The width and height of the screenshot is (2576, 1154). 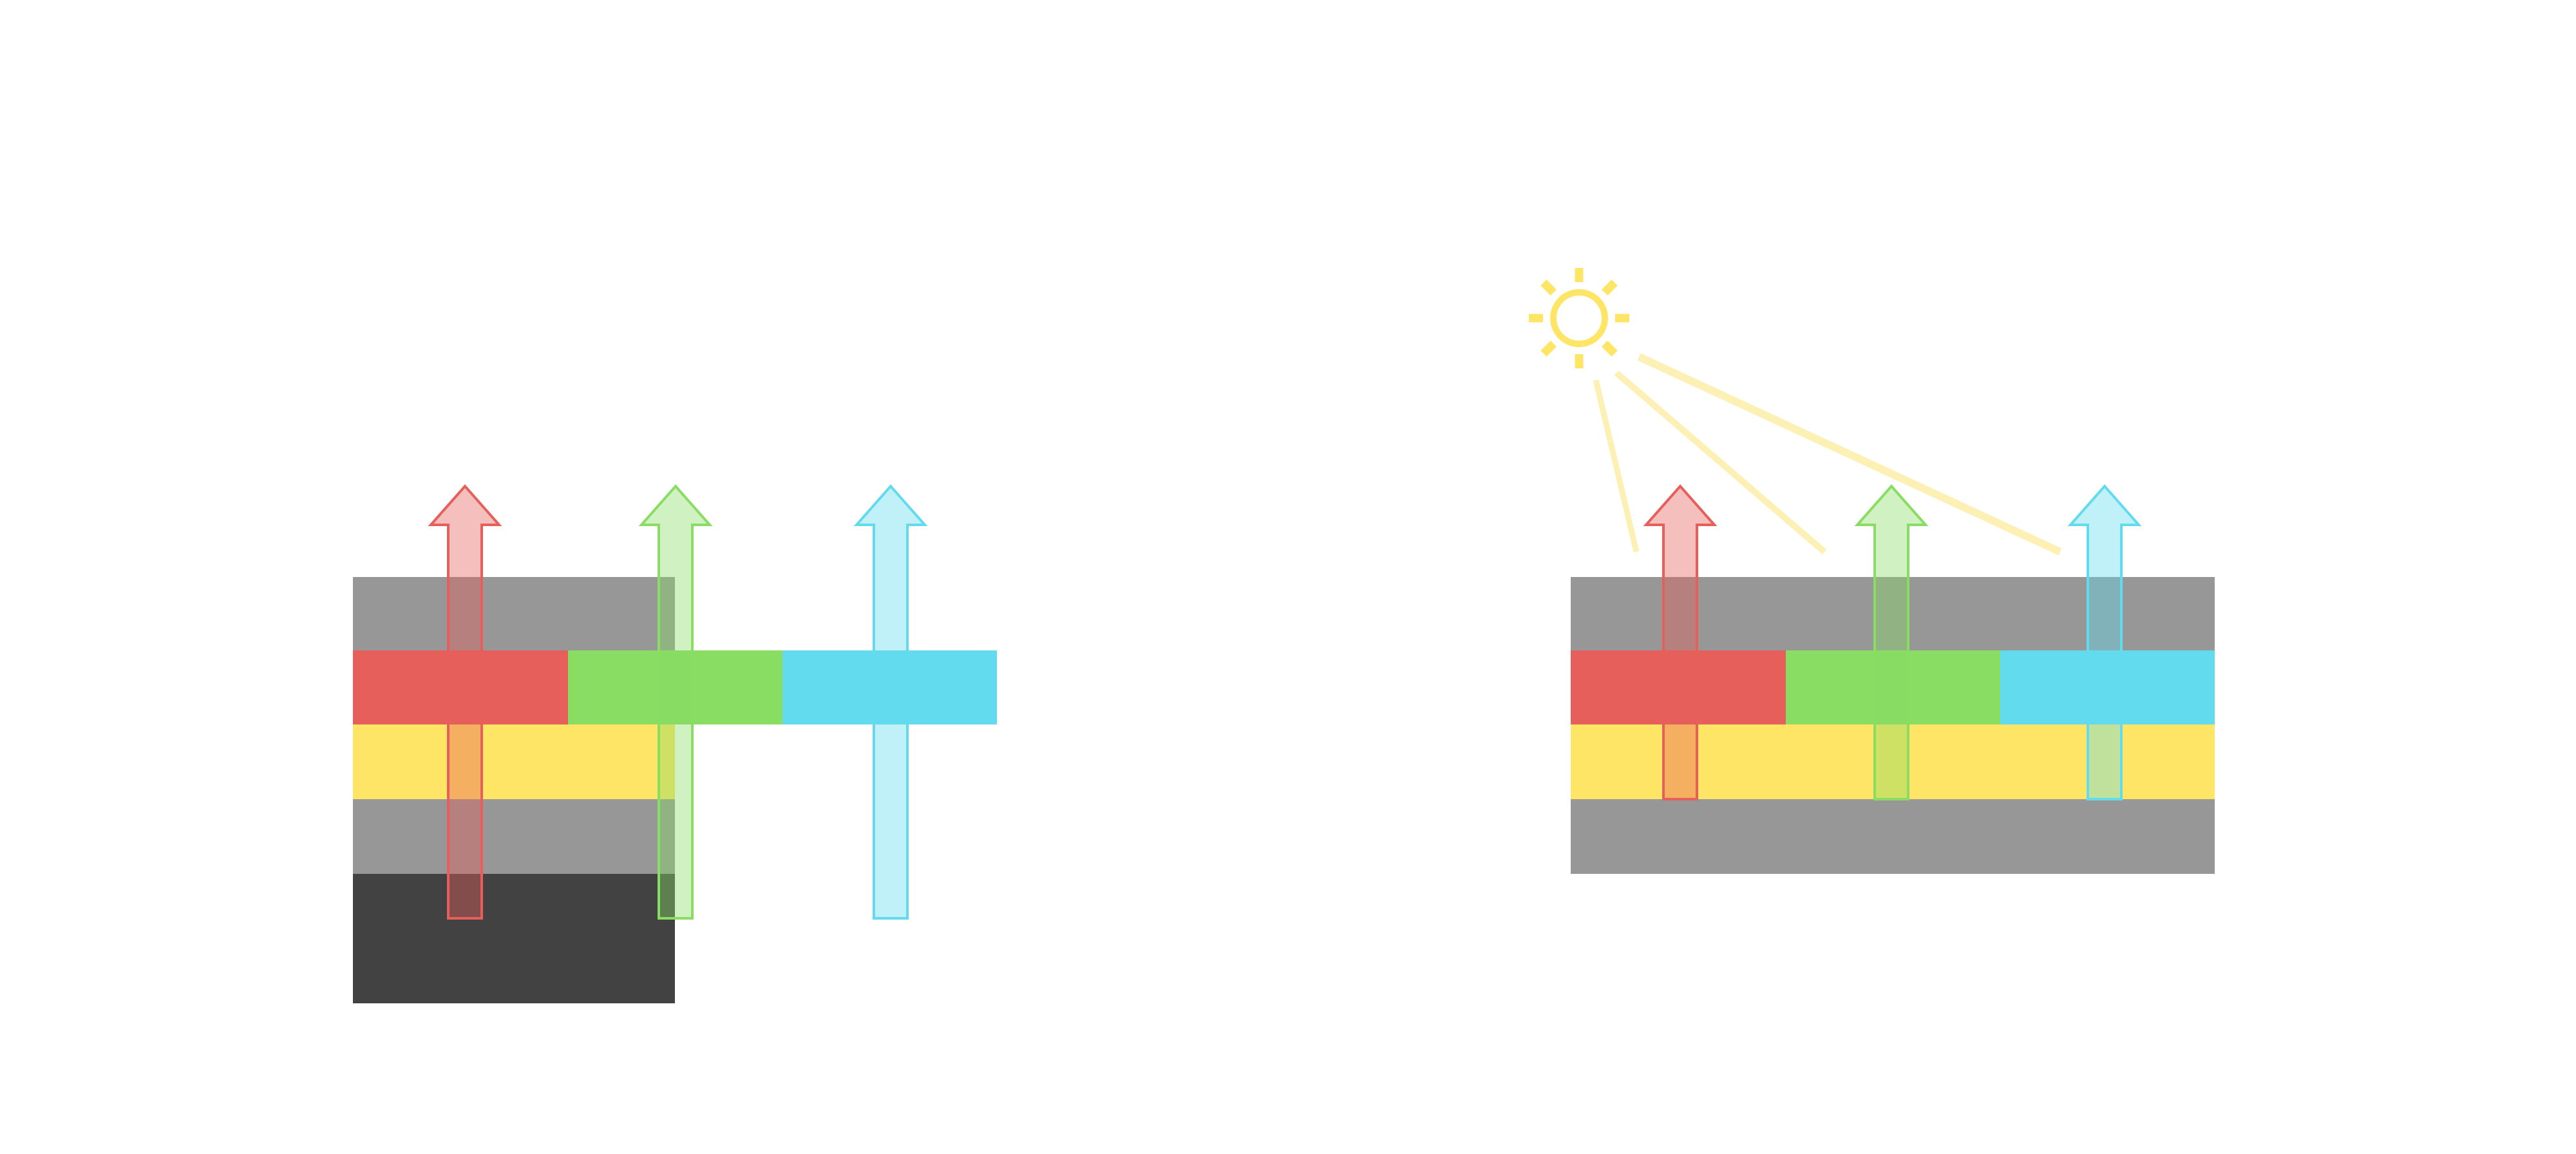 What do you see at coordinates (1579, 318) in the screenshot?
I see `sun-icon` at bounding box center [1579, 318].